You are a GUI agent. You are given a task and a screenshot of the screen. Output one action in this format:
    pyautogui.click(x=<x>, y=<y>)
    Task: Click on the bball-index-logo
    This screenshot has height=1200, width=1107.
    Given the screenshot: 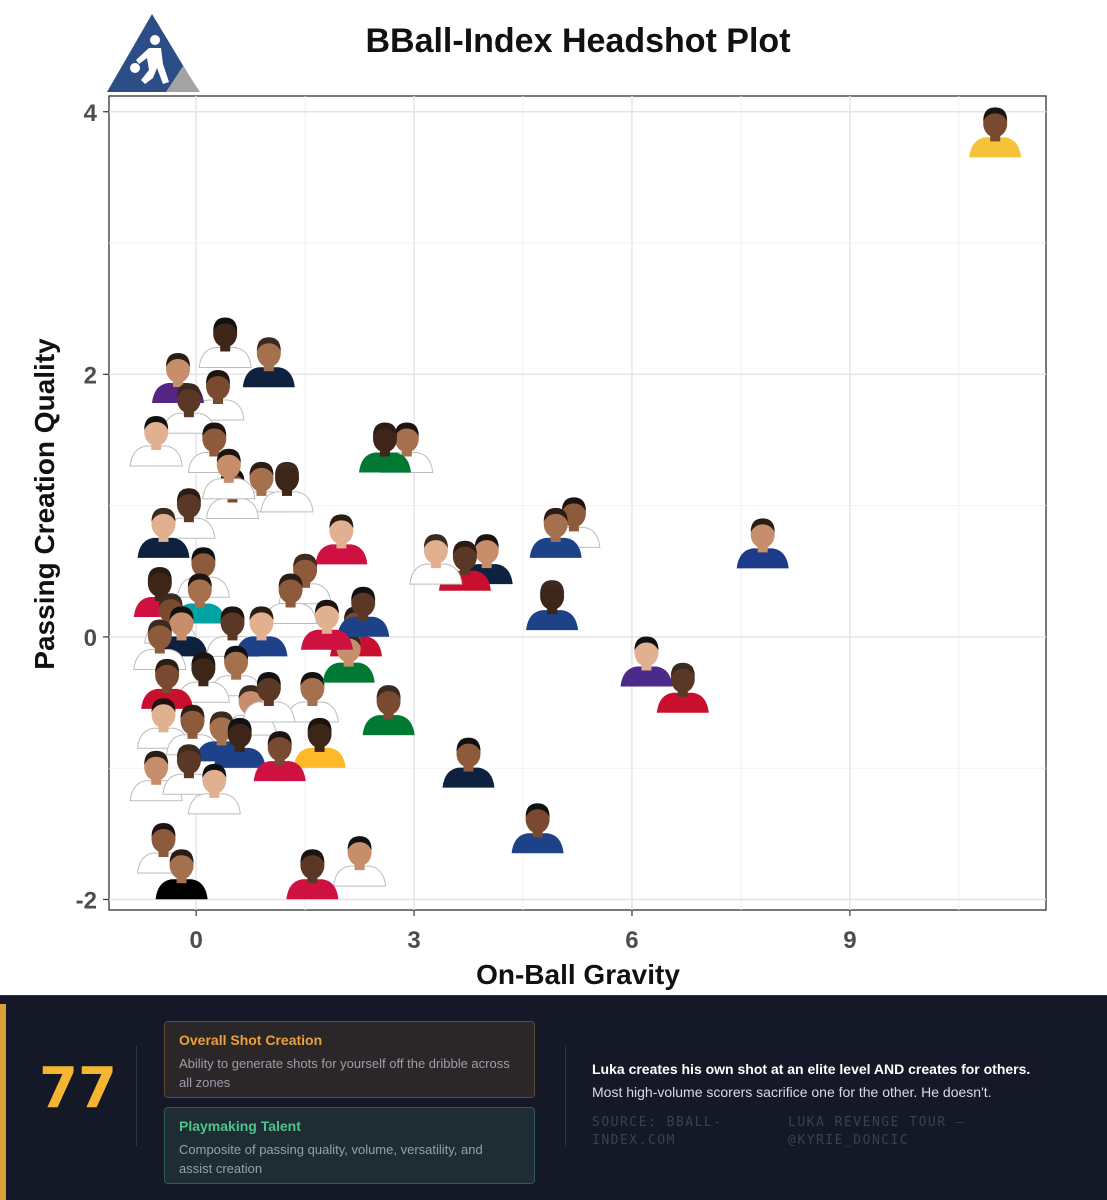 What is the action you would take?
    pyautogui.click(x=153, y=53)
    